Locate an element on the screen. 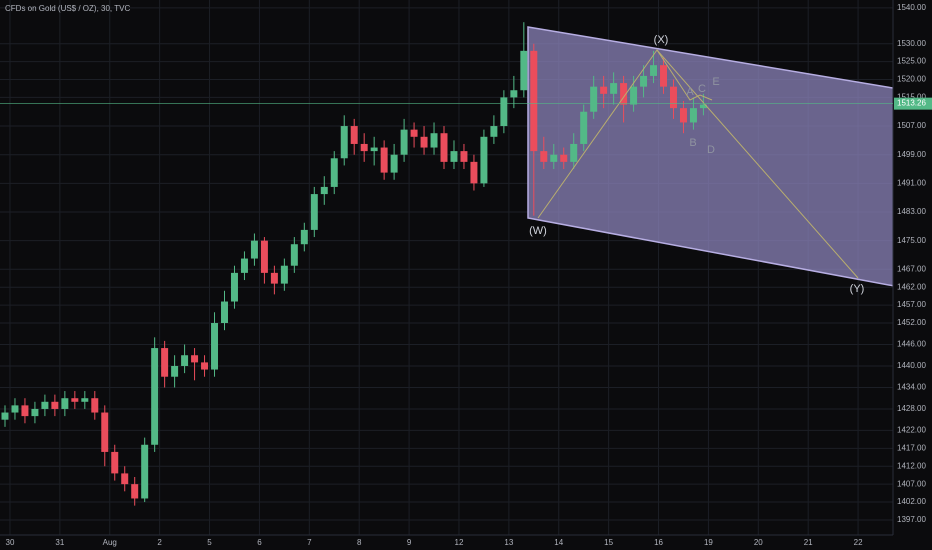  y-tick-label: 1434.00 is located at coordinates (911, 387).